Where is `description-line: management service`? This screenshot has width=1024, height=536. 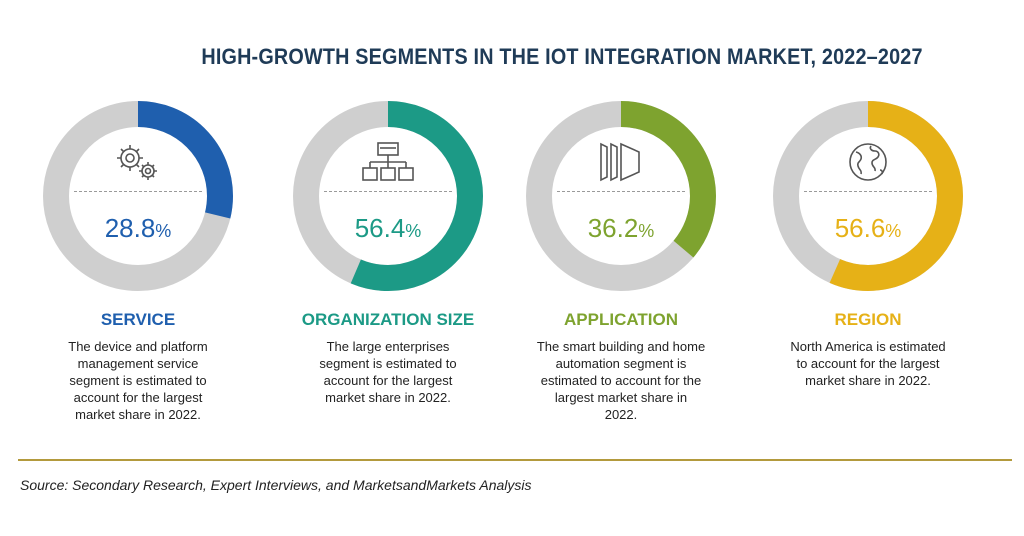
description-line: management service is located at coordinates (138, 363).